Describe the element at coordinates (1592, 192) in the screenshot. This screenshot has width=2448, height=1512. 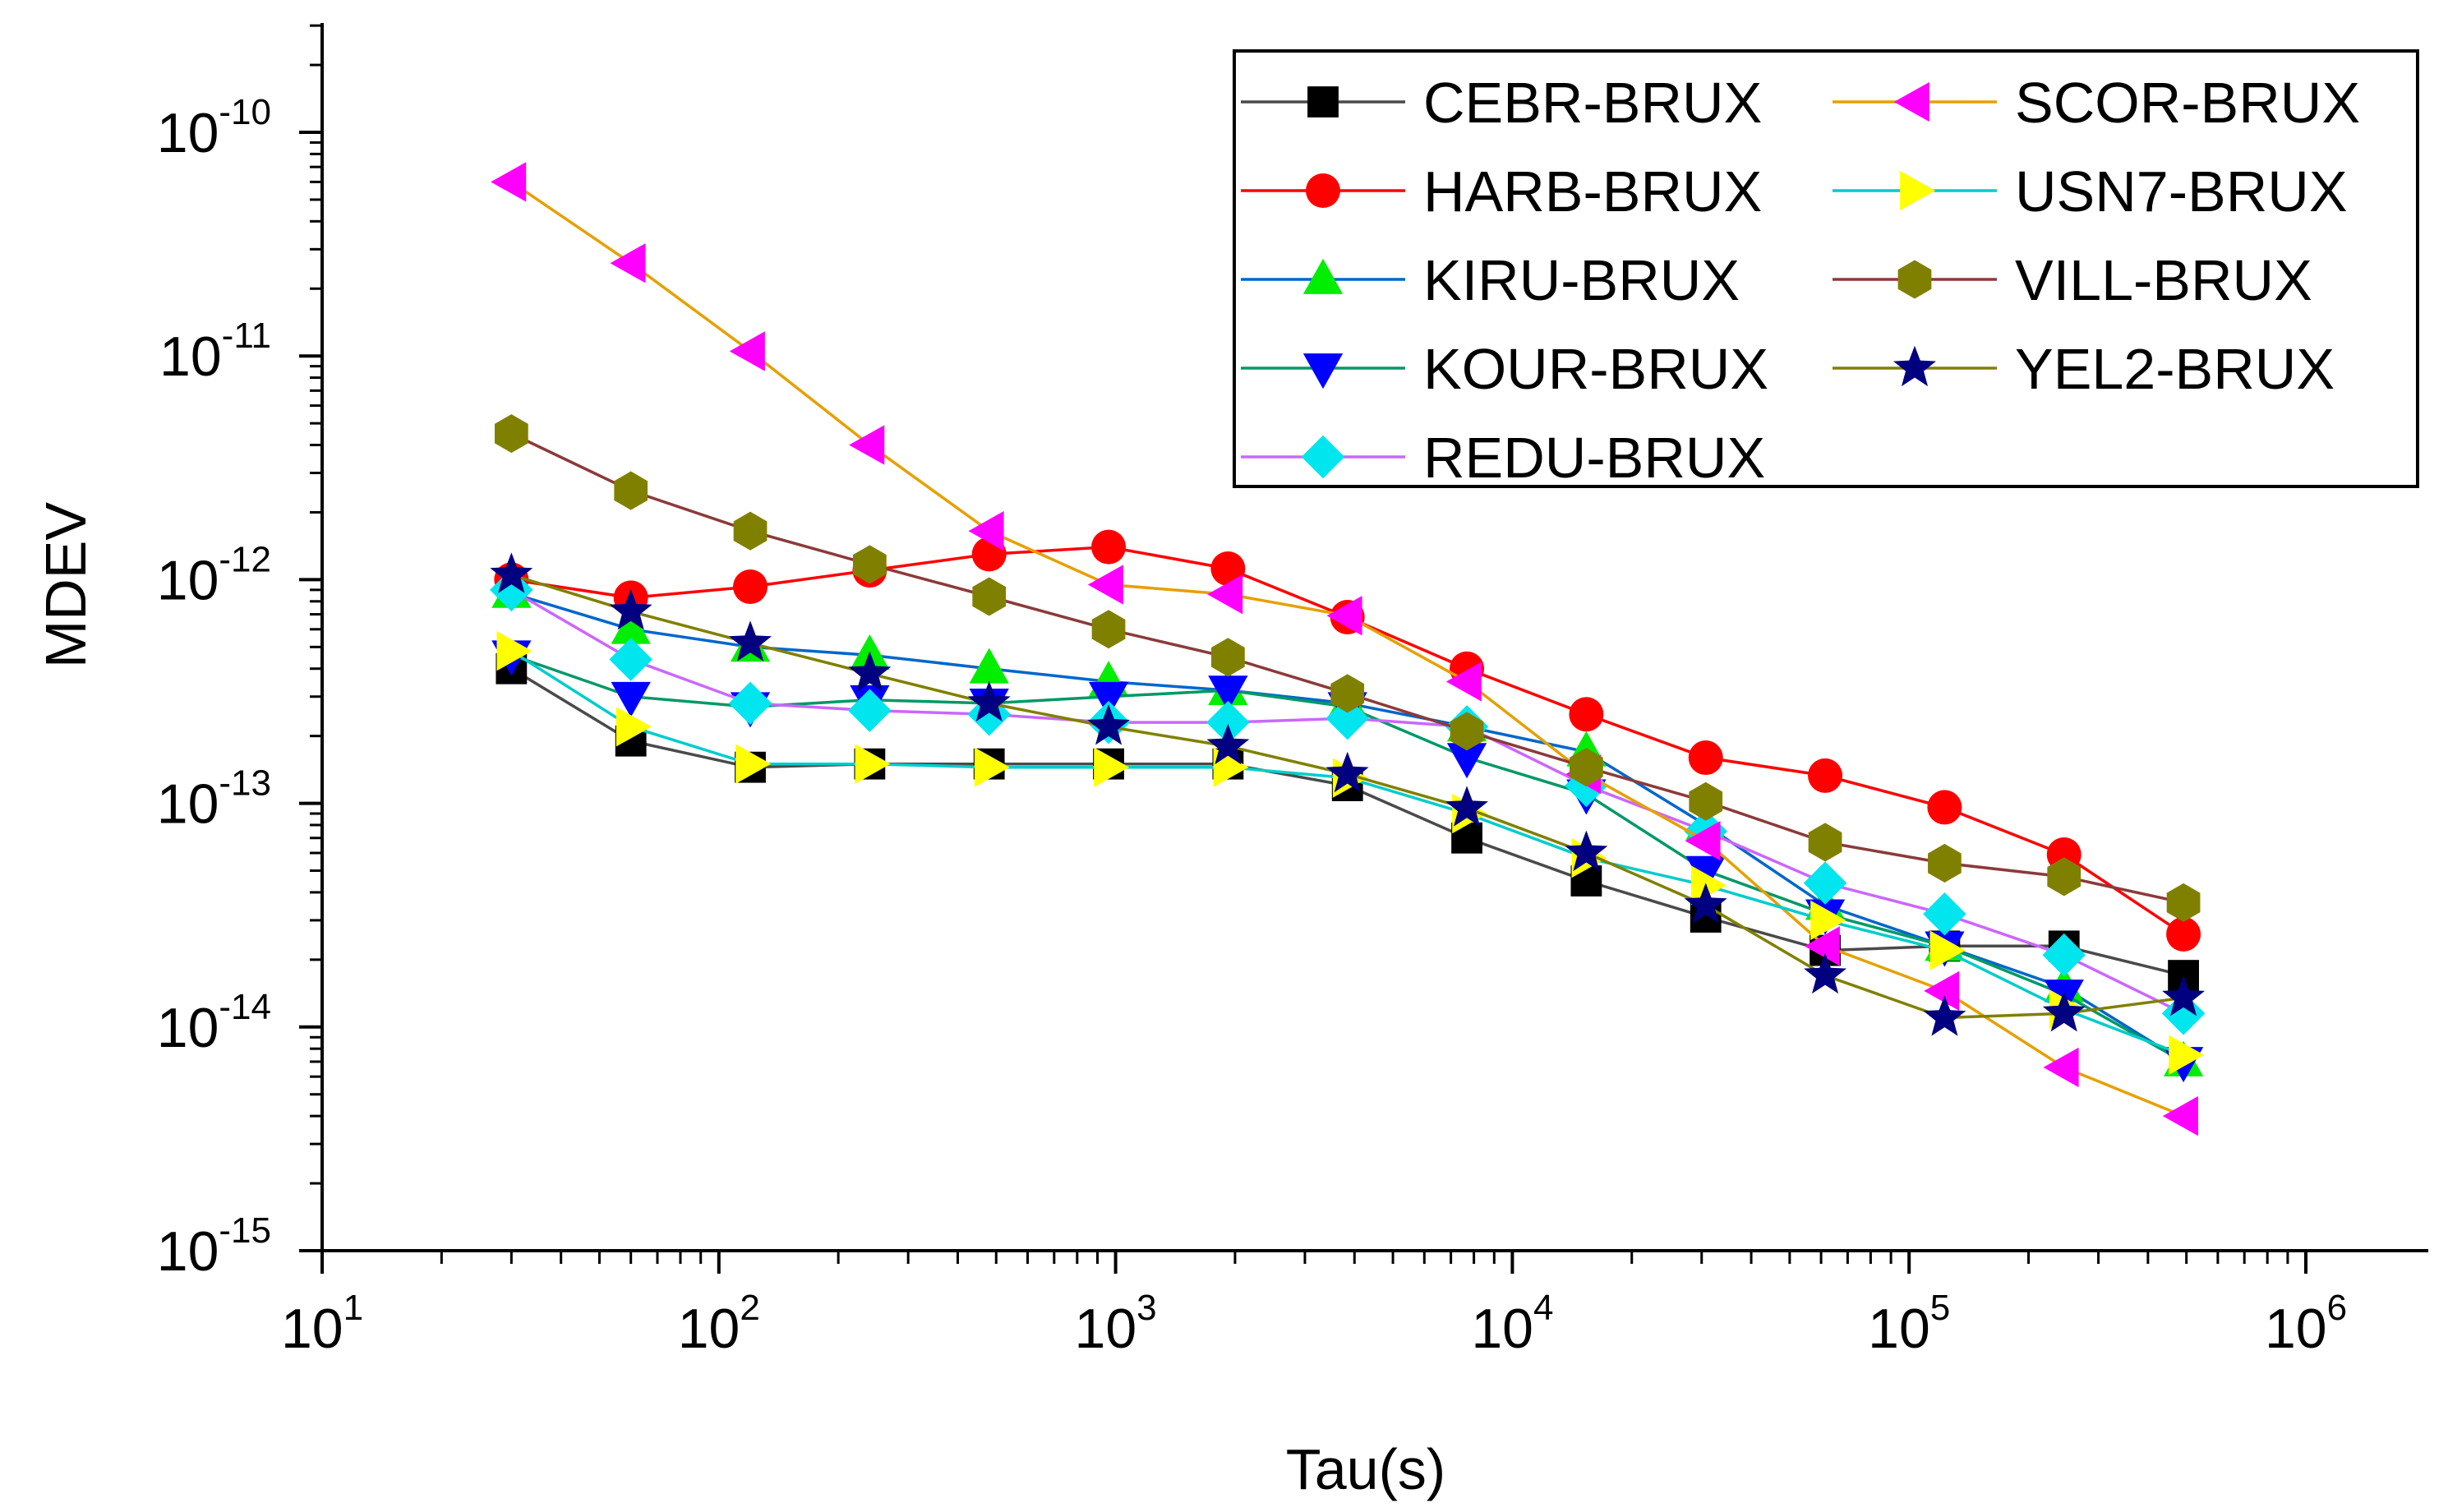
I see `legend-label-harb-brux: HARB-BRUX` at that location.